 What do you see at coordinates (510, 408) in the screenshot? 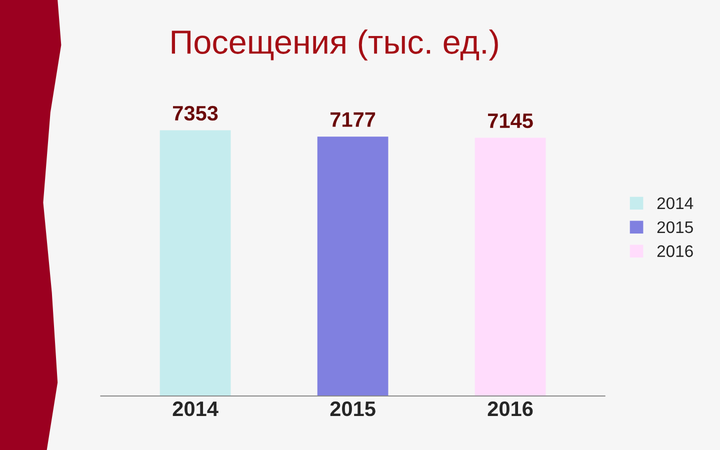
I see `x-tick-label: 2016` at bounding box center [510, 408].